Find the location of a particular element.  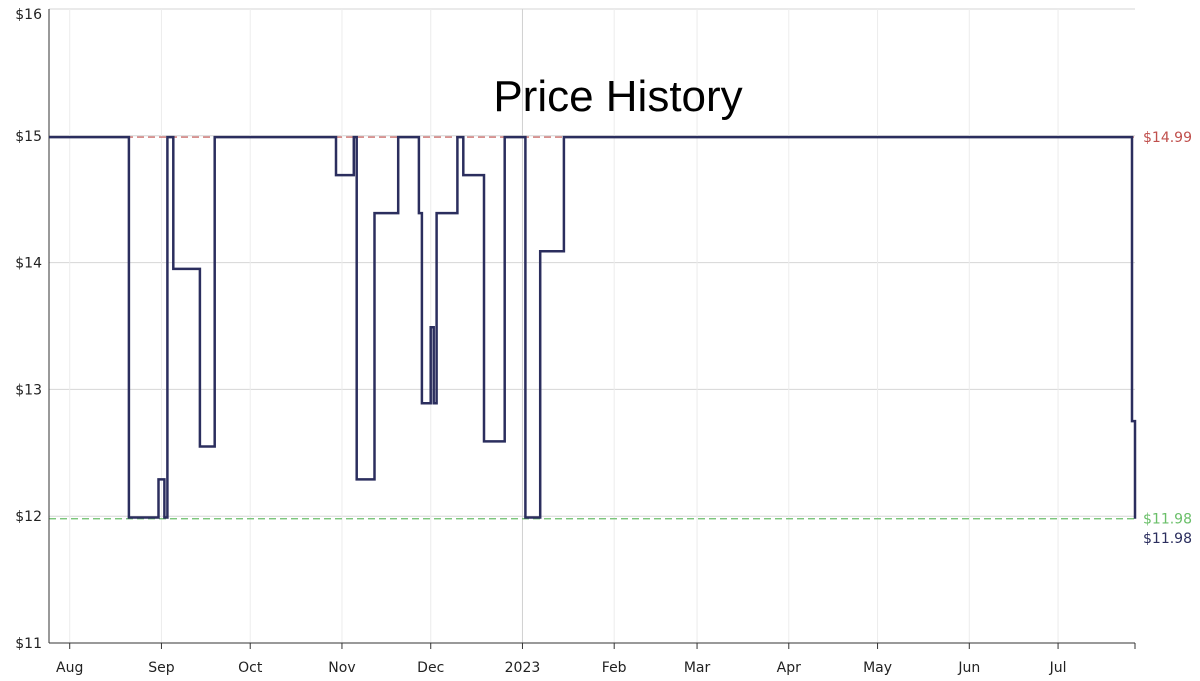

x-tick-label-10: Jun is located at coordinates (968, 668).